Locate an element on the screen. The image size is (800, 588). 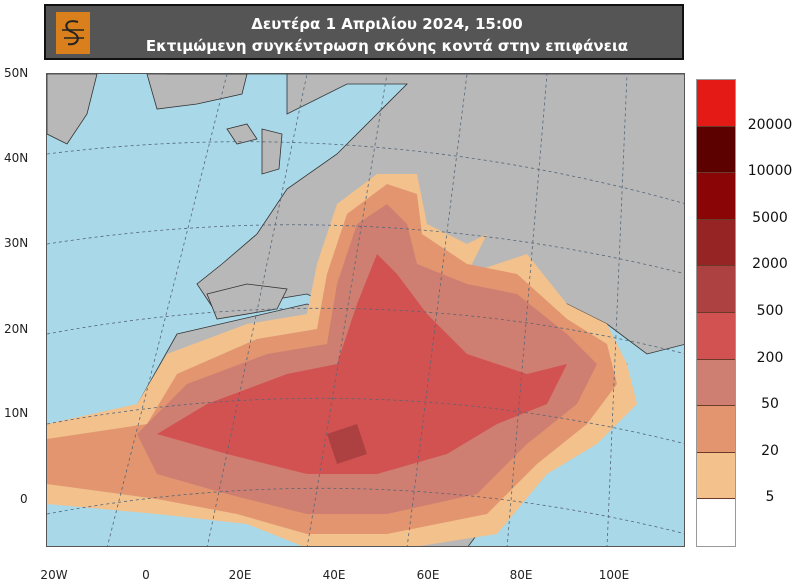
lat-label: 50N is located at coordinates (16, 73).